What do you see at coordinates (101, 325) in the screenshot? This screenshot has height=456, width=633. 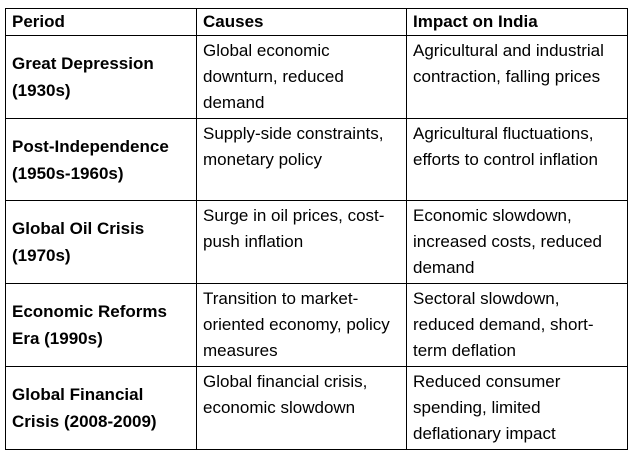 I see `period-cell: Economic Reforms Era (1990s)` at bounding box center [101, 325].